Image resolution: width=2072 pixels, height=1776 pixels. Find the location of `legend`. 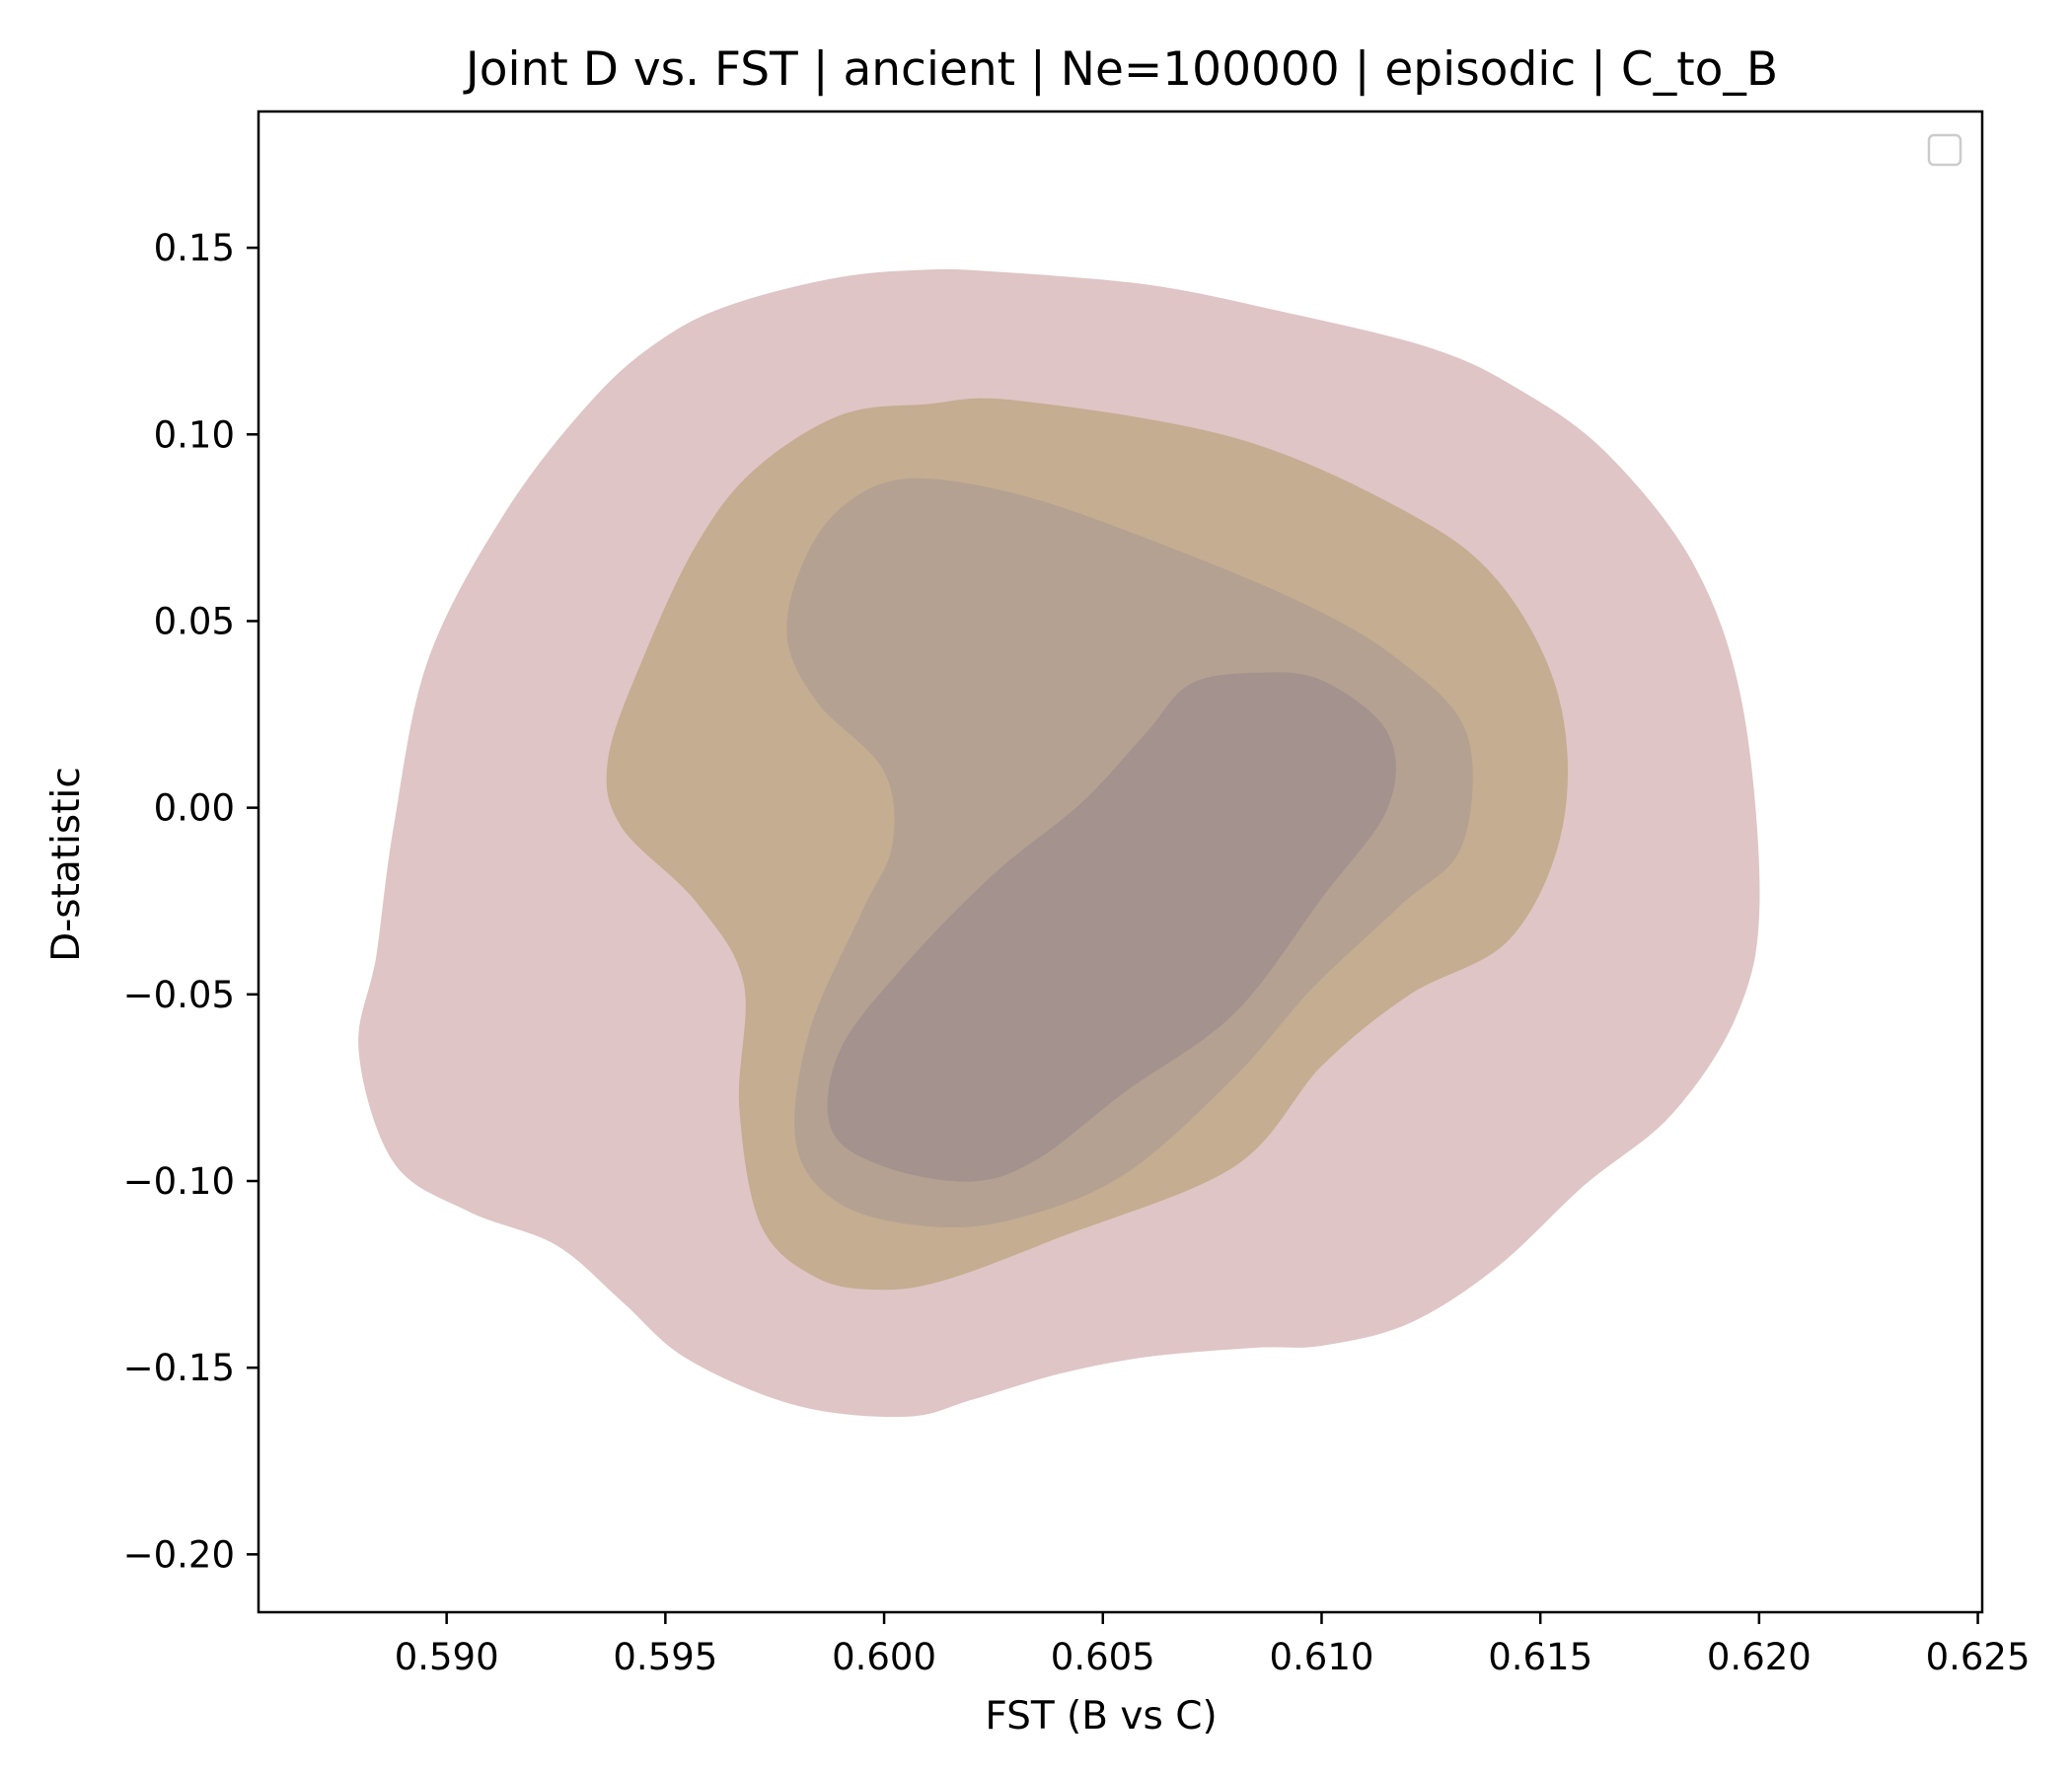

legend is located at coordinates (1944, 150).